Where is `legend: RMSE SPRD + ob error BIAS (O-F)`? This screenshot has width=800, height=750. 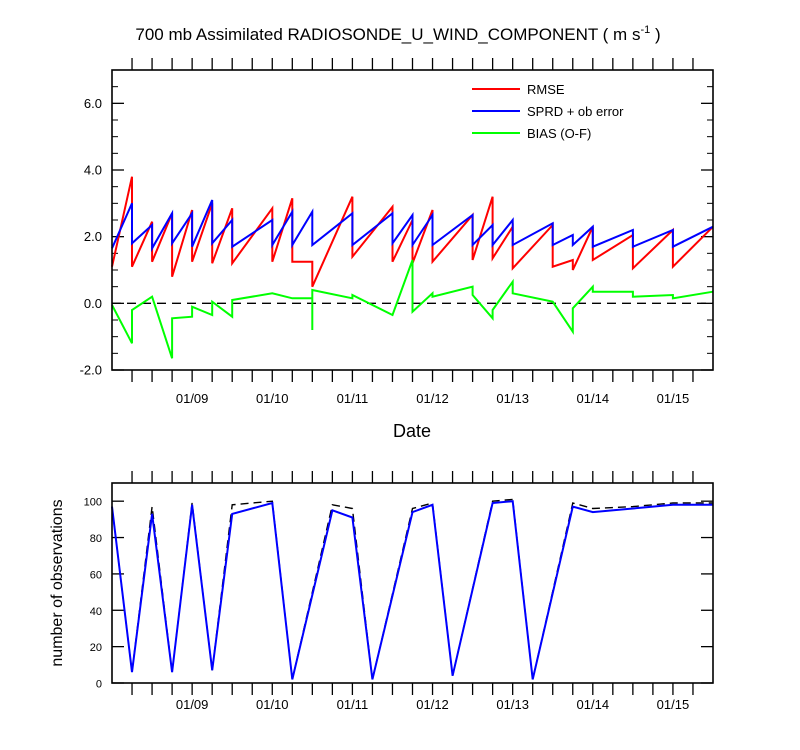
legend: RMSE SPRD + ob error BIAS (O-F) is located at coordinates (548, 111).